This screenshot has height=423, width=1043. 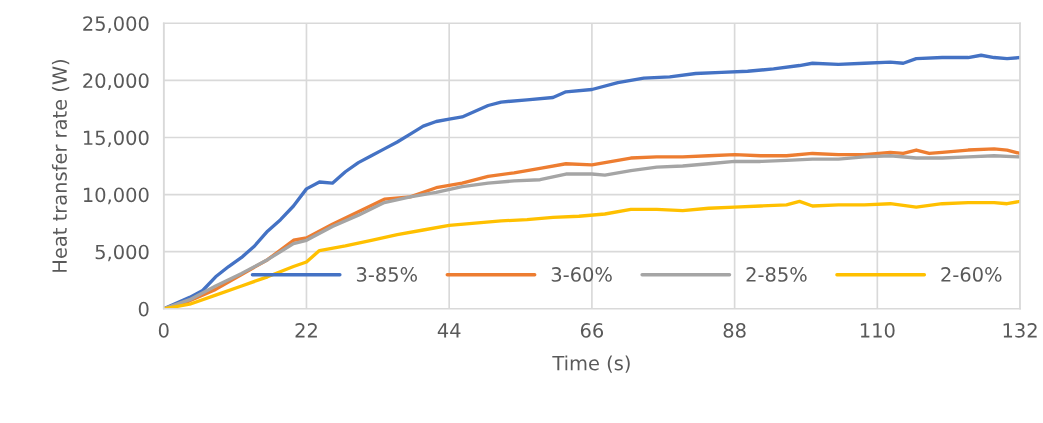 What do you see at coordinates (776, 274) in the screenshot?
I see `legend-label: 2-85%` at bounding box center [776, 274].